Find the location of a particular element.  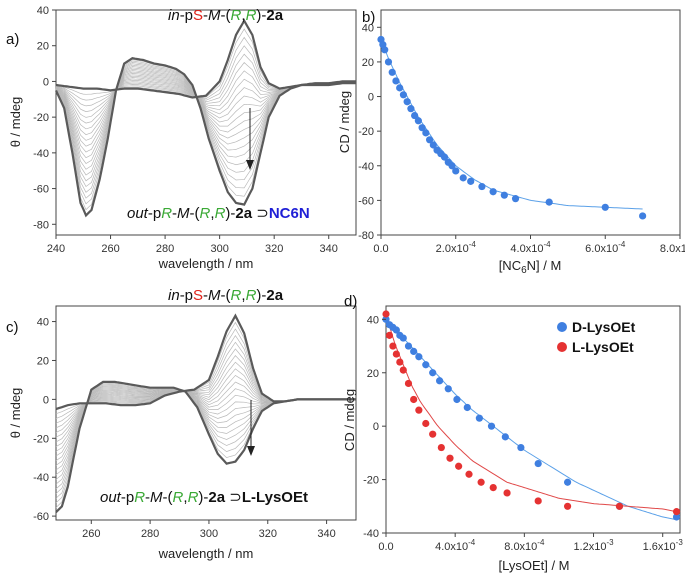

x-tick-label-c: 280 is located at coordinates (150, 534).